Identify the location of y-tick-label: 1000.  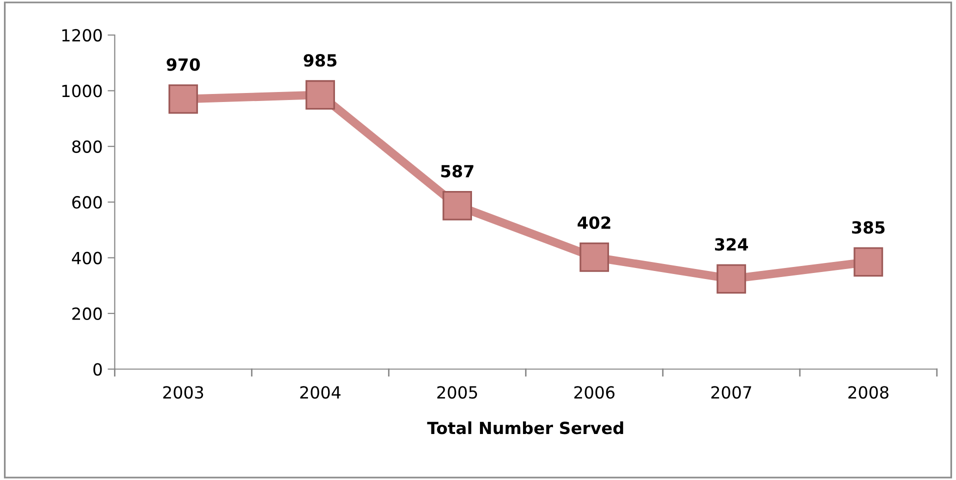
(82, 91).